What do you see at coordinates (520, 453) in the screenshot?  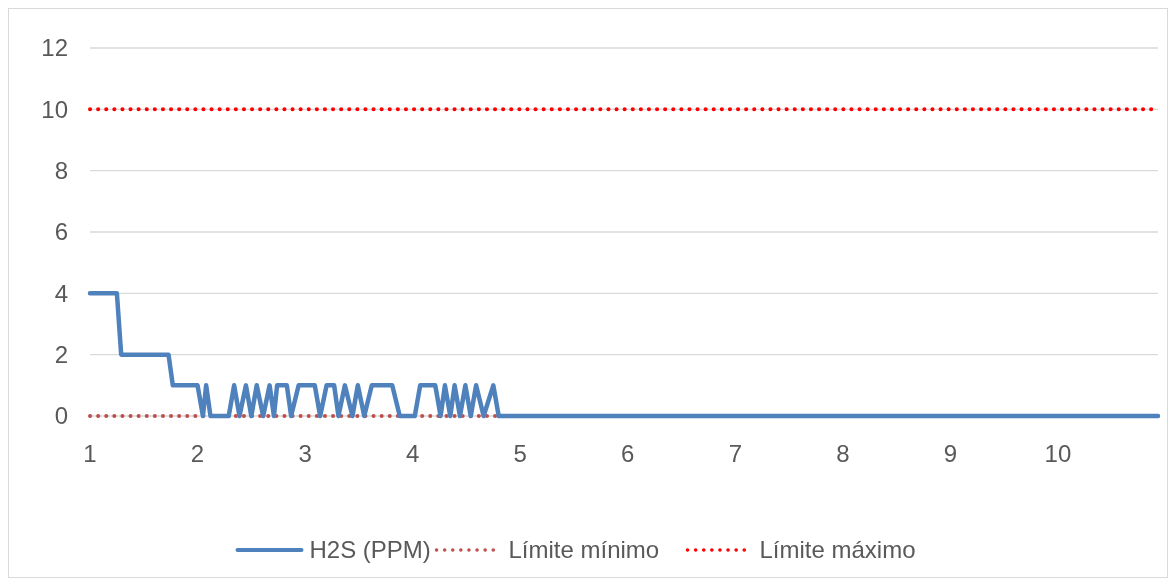 I see `x-tick-label: 5` at bounding box center [520, 453].